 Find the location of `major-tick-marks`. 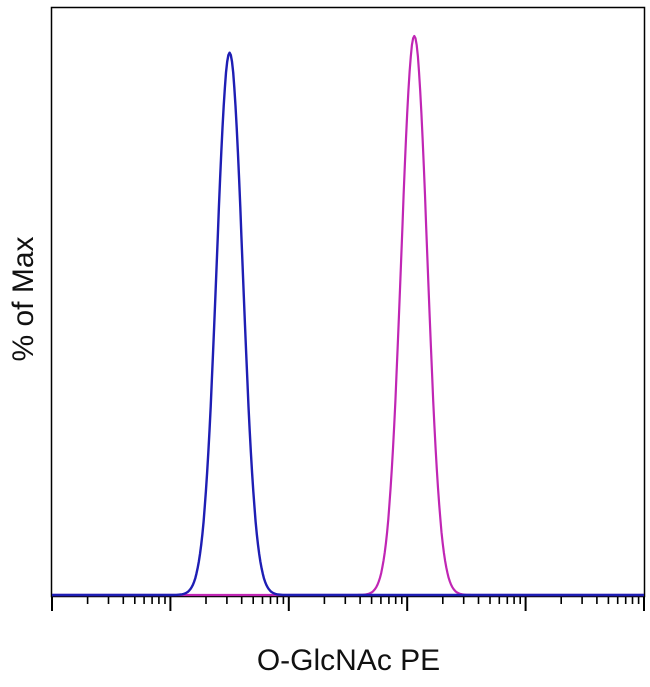

major-tick-marks is located at coordinates (348, 604).